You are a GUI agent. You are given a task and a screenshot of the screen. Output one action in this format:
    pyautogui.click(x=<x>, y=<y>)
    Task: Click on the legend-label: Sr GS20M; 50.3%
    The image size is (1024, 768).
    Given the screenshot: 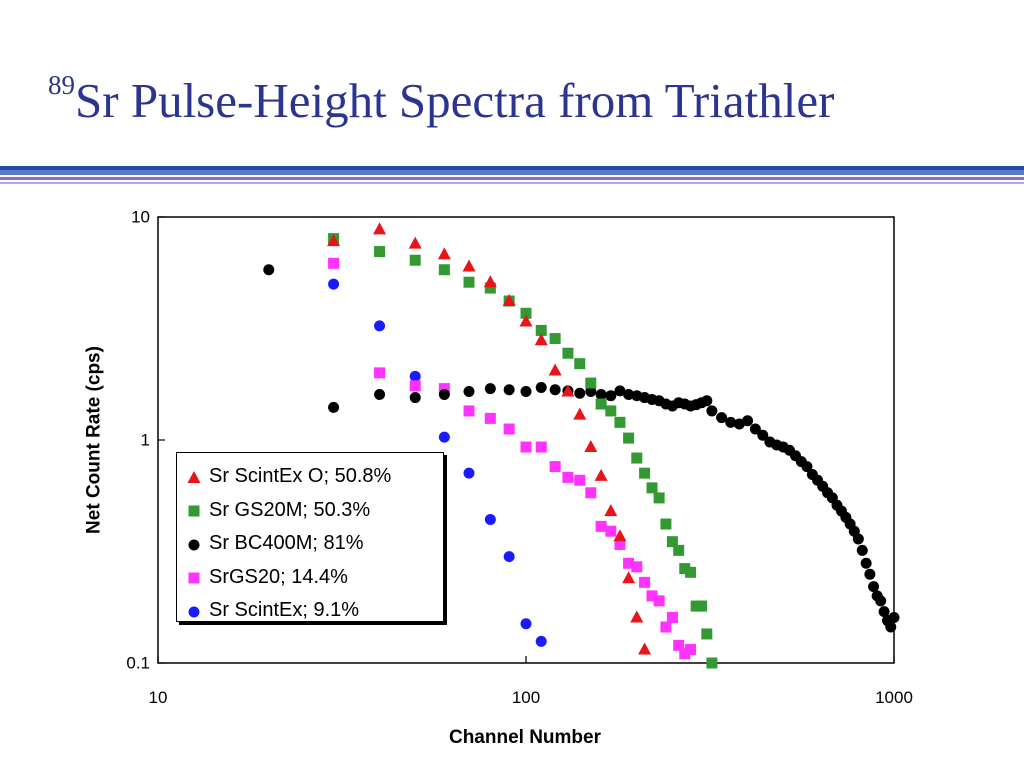 What is the action you would take?
    pyautogui.click(x=290, y=509)
    